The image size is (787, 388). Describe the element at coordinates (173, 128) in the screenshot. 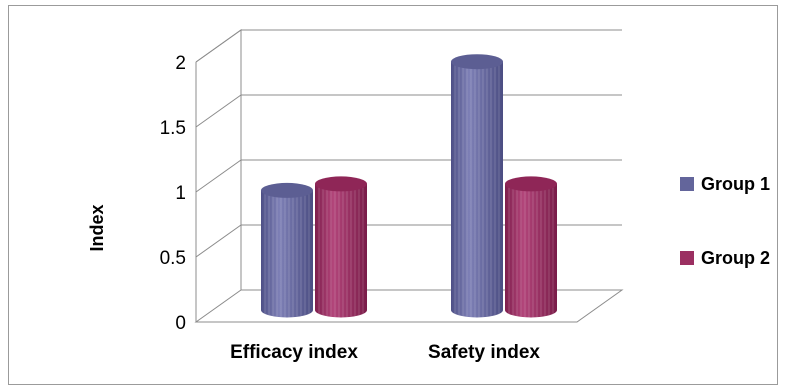

I see `y-tick-label: 1.5` at that location.